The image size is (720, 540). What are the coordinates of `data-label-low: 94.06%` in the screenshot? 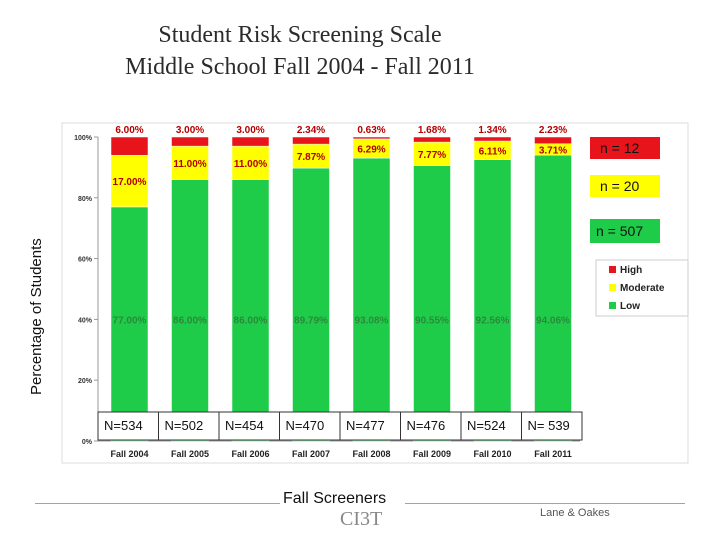 It's located at (553, 320).